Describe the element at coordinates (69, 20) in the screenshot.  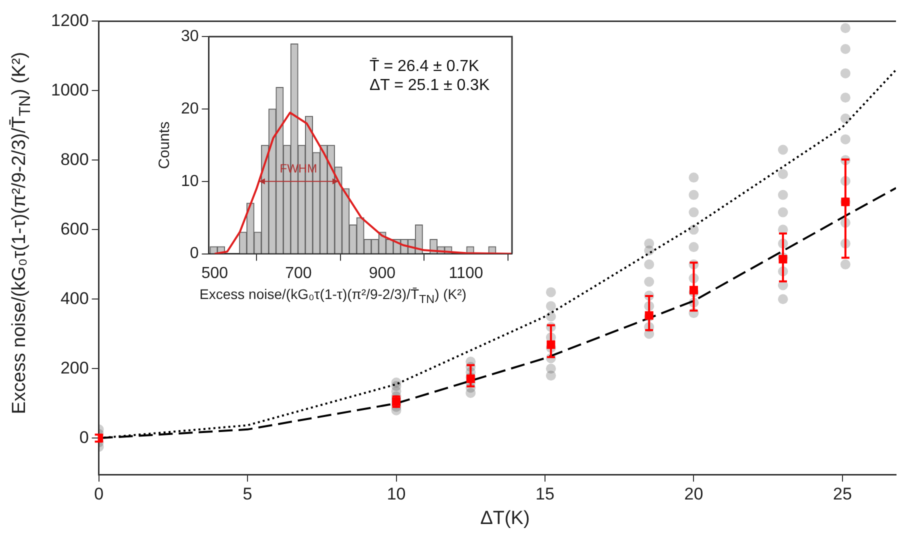
I see `y-tick-label: 1200` at that location.